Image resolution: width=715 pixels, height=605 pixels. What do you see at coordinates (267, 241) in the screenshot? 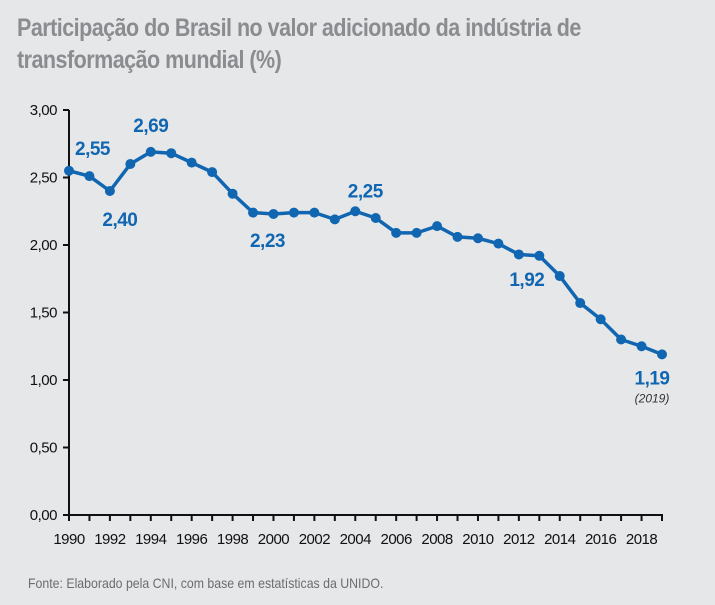
I see `data-label: 2,23` at bounding box center [267, 241].